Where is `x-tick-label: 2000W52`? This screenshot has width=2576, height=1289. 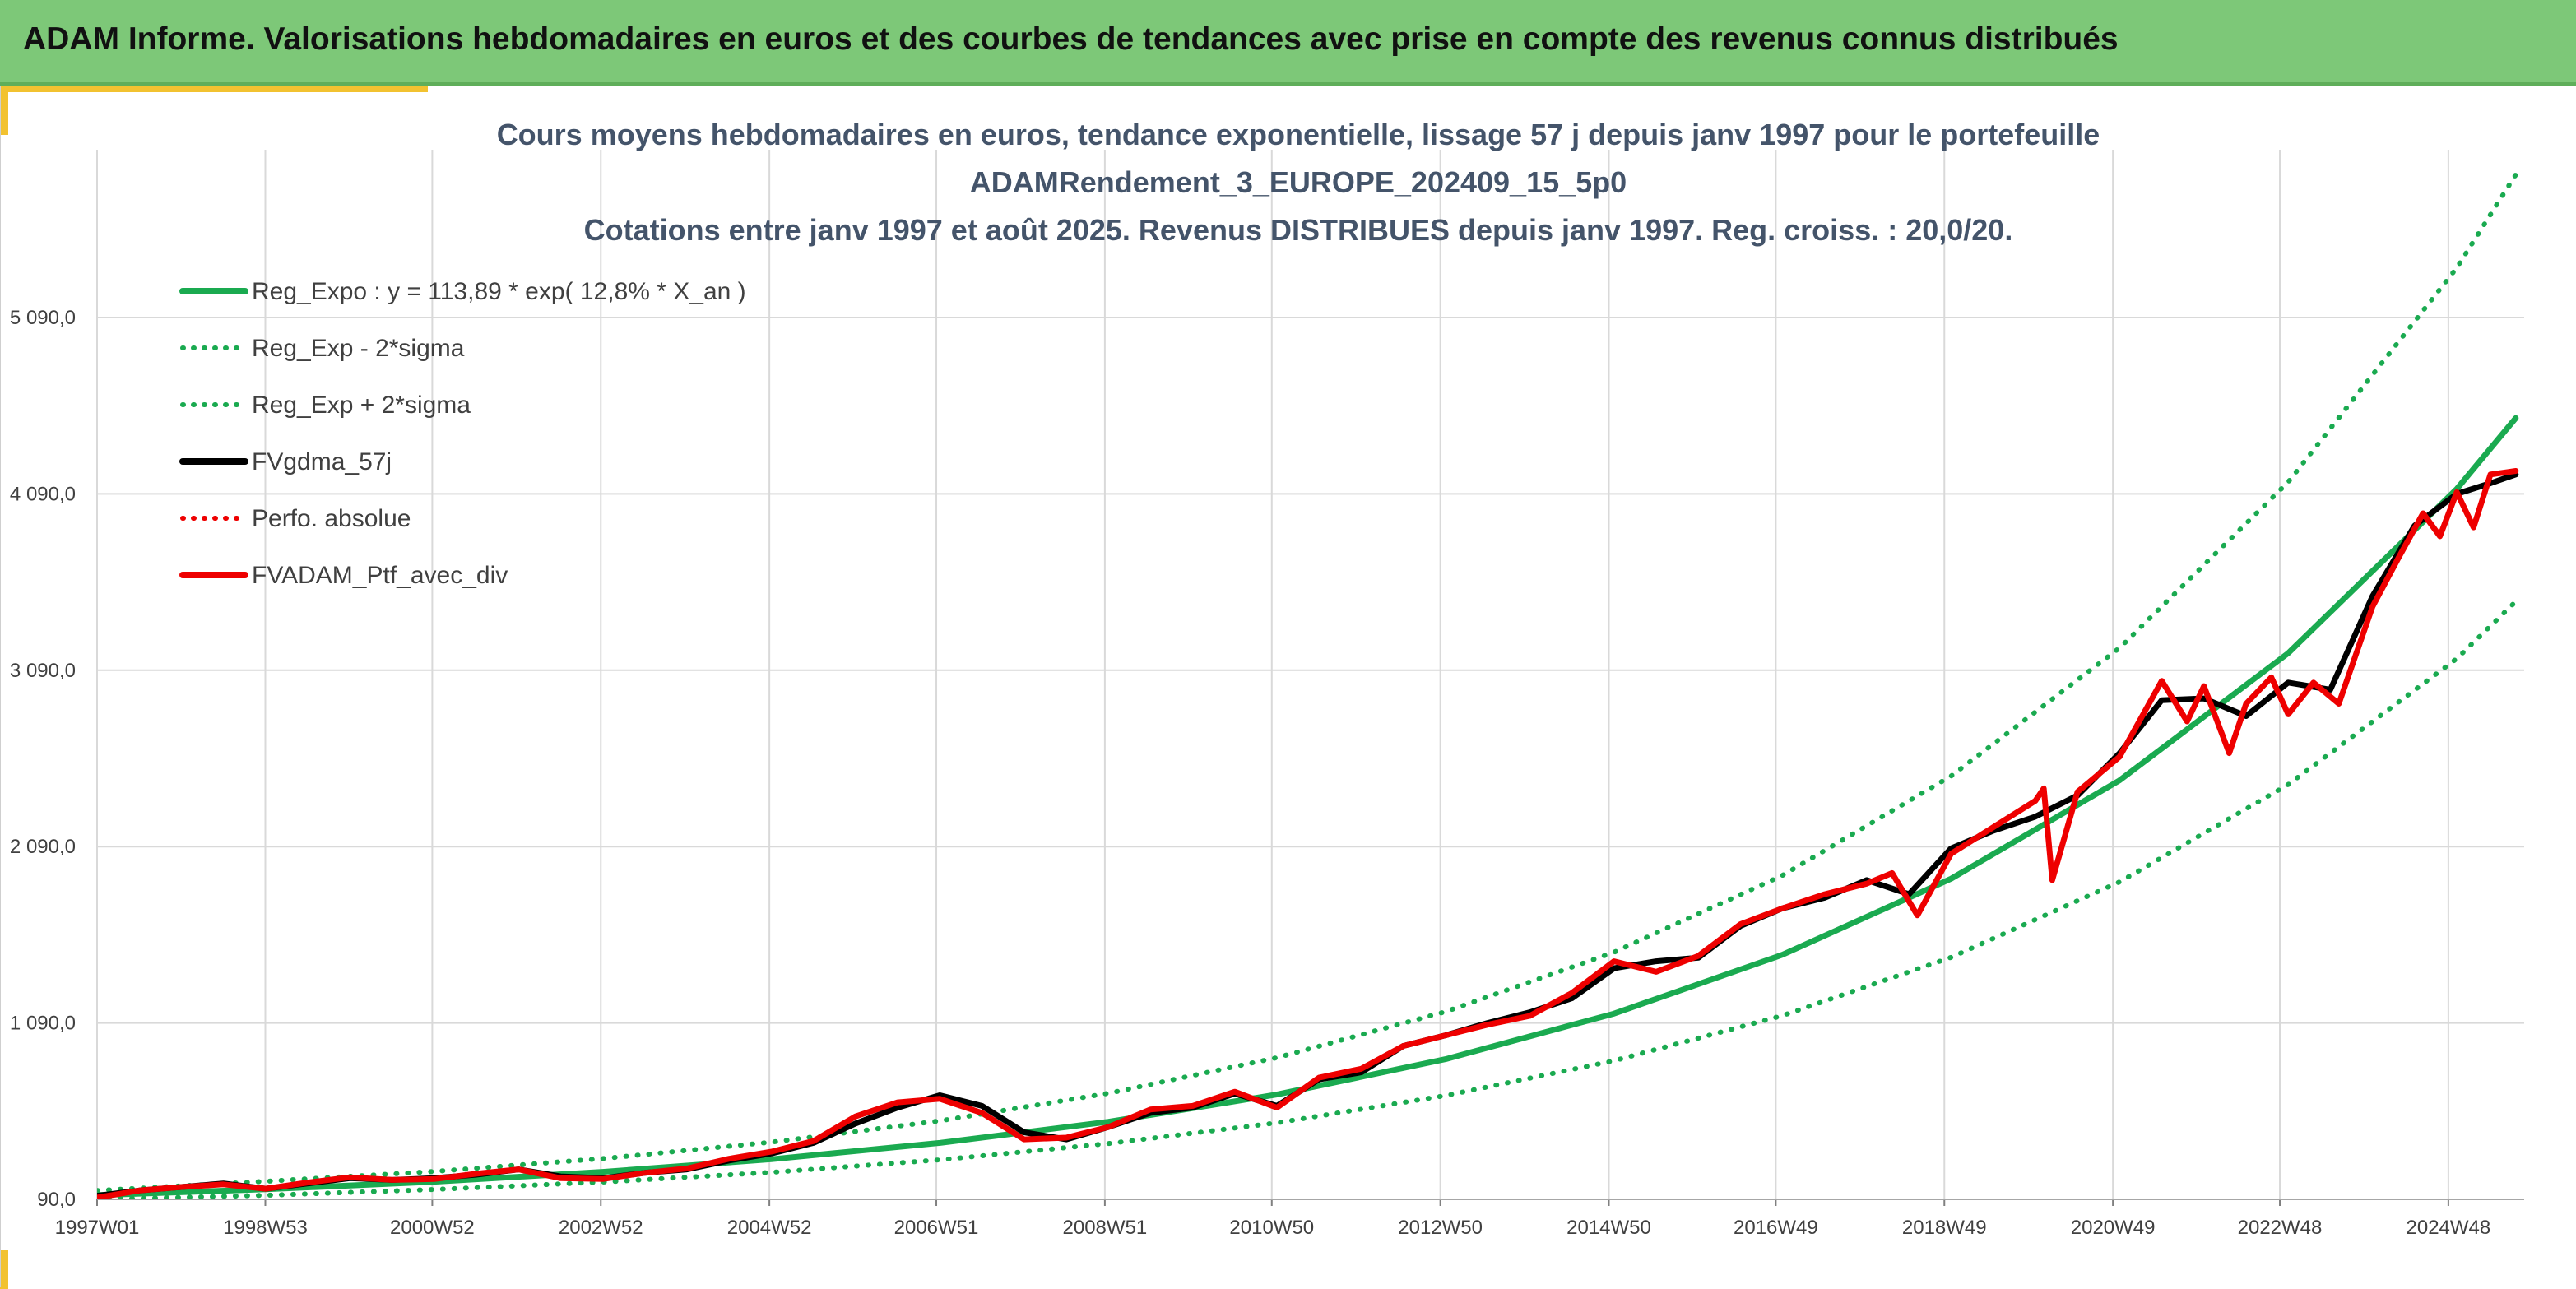 x-tick-label: 2000W52 is located at coordinates (433, 1228).